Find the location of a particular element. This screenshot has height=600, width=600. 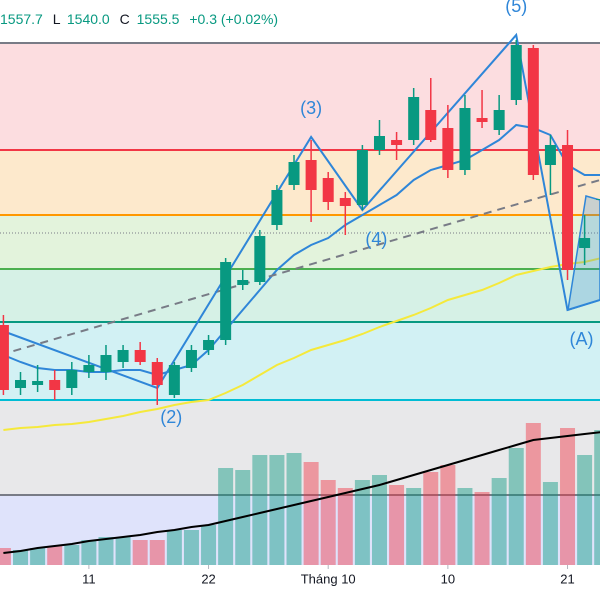

x-tick-label: 10 is located at coordinates (448, 578).